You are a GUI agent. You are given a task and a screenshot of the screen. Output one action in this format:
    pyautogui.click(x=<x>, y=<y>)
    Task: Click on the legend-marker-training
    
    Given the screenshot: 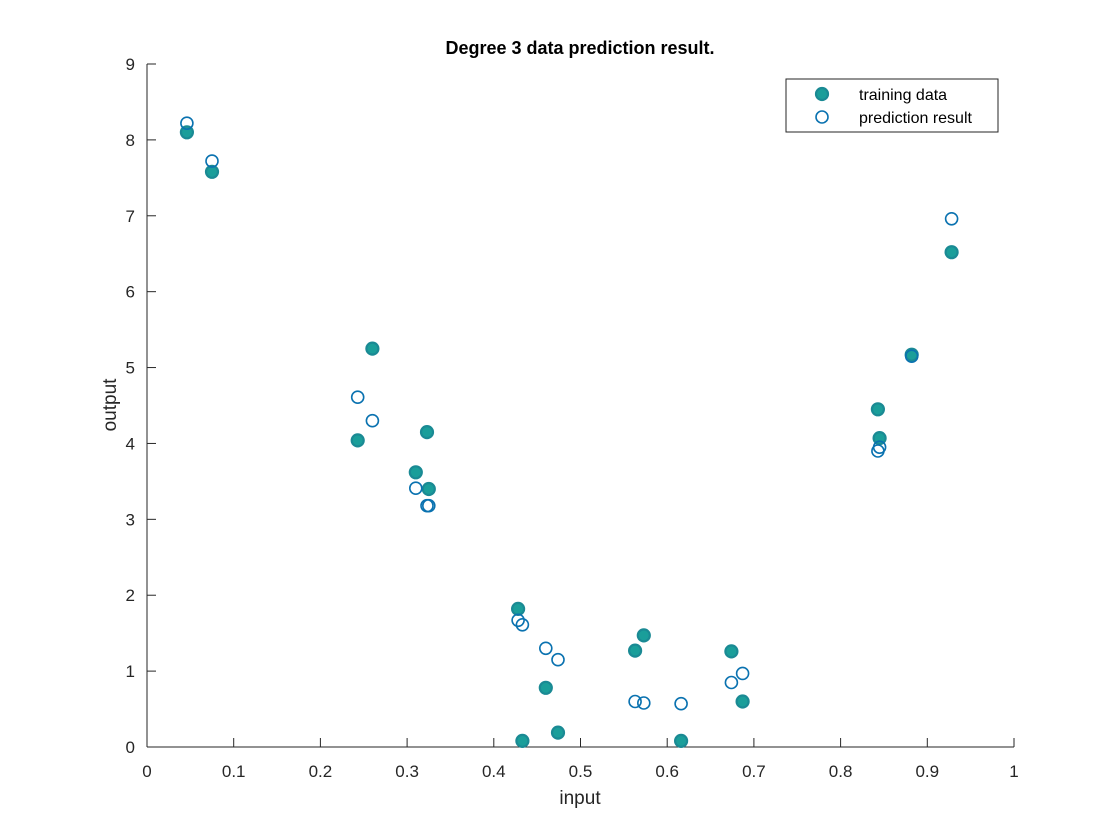 What is the action you would take?
    pyautogui.click(x=822, y=94)
    